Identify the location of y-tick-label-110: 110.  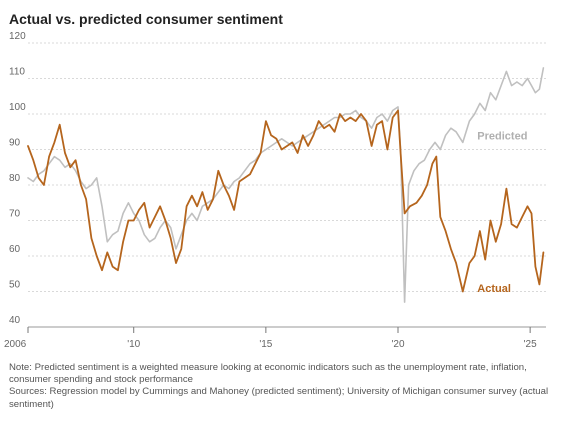
(17, 72).